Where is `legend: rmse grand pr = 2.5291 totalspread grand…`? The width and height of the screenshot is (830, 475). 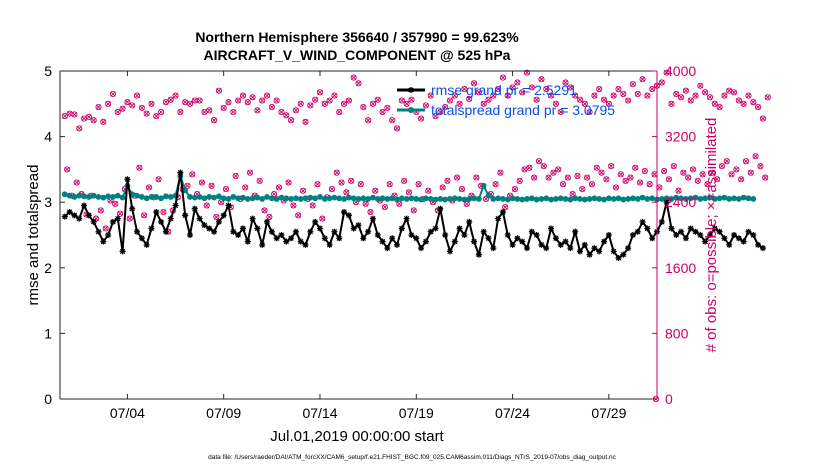
legend: rmse grand pr = 2.5291 totalspread grand… is located at coordinates (506, 100).